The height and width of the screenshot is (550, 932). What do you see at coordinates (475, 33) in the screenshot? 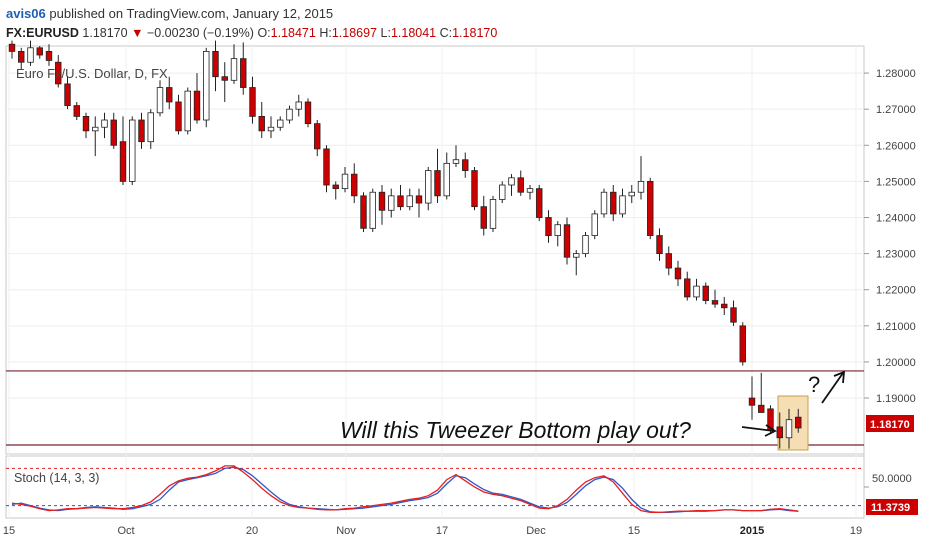
I see `close-value: 1.18170` at bounding box center [475, 33].